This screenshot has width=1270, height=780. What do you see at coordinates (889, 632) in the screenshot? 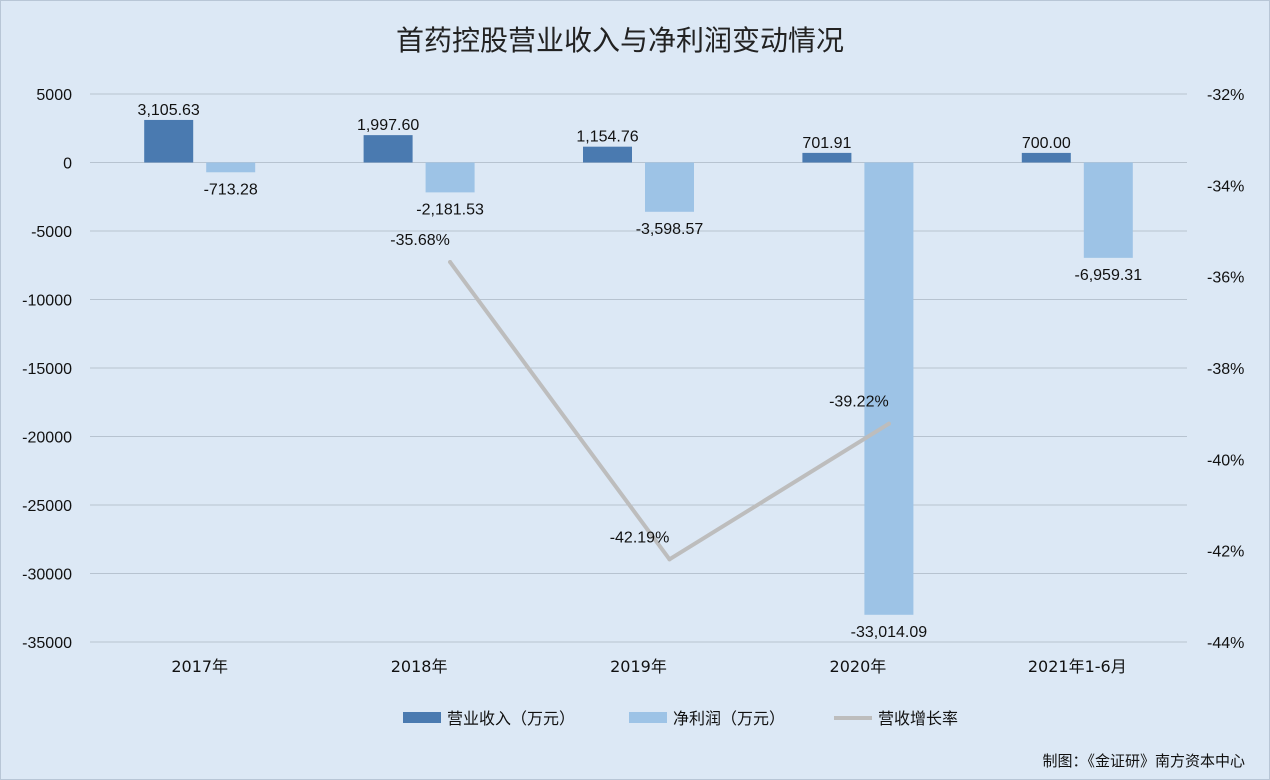
I see `net-profit-data-label: -33,014.09` at bounding box center [889, 632].